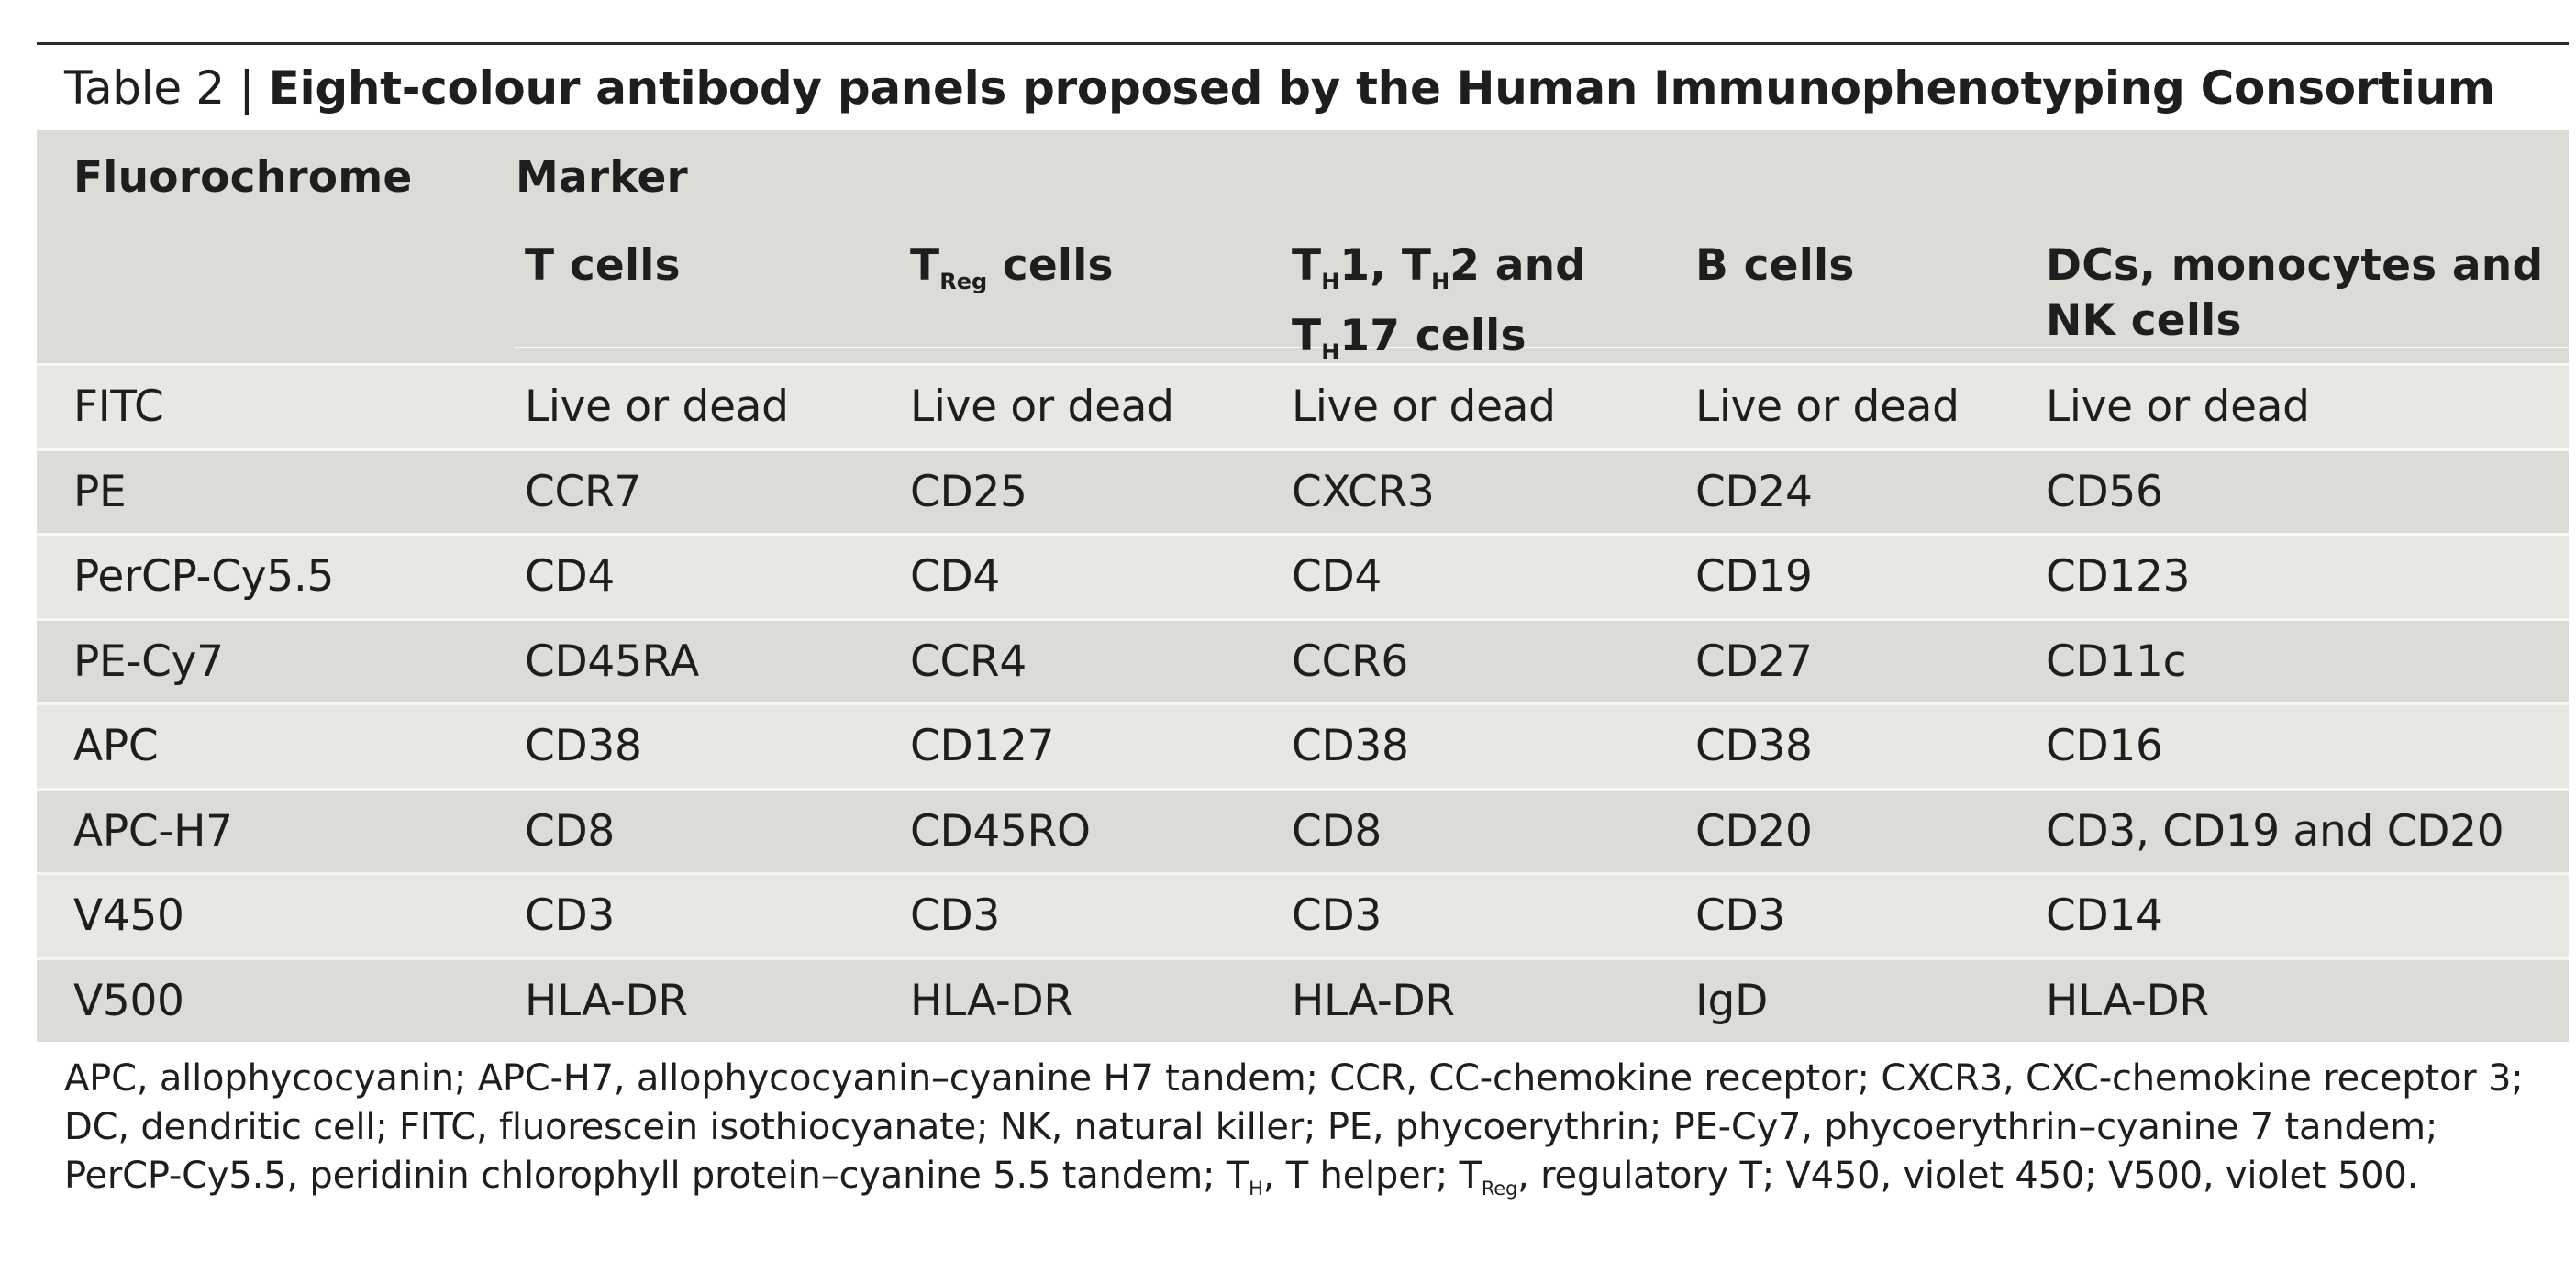 The image size is (2576, 1272). I want to click on th-line-1: TH1, TH2 and, so click(1439, 273).